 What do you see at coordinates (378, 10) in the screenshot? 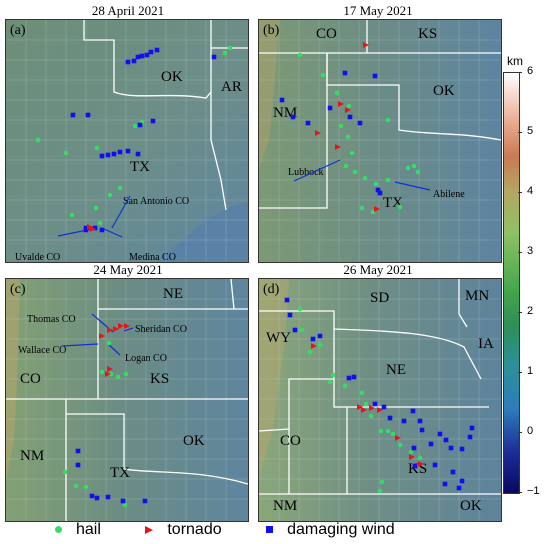
I see `panel-title-b: 17 May 2021` at bounding box center [378, 10].